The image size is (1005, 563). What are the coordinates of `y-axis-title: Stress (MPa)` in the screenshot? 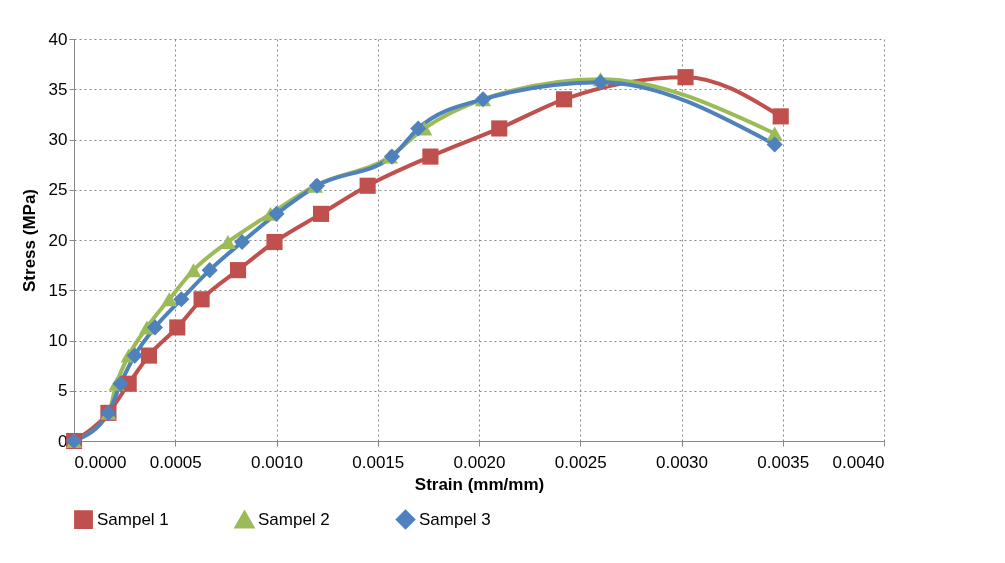 It's located at (29, 240).